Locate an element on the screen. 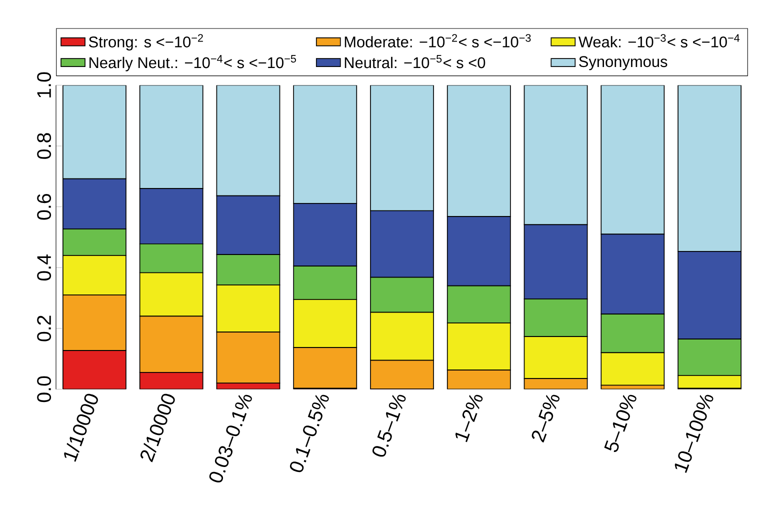 The image size is (760, 521). y-tick-label: 0.6 is located at coordinates (44, 207).